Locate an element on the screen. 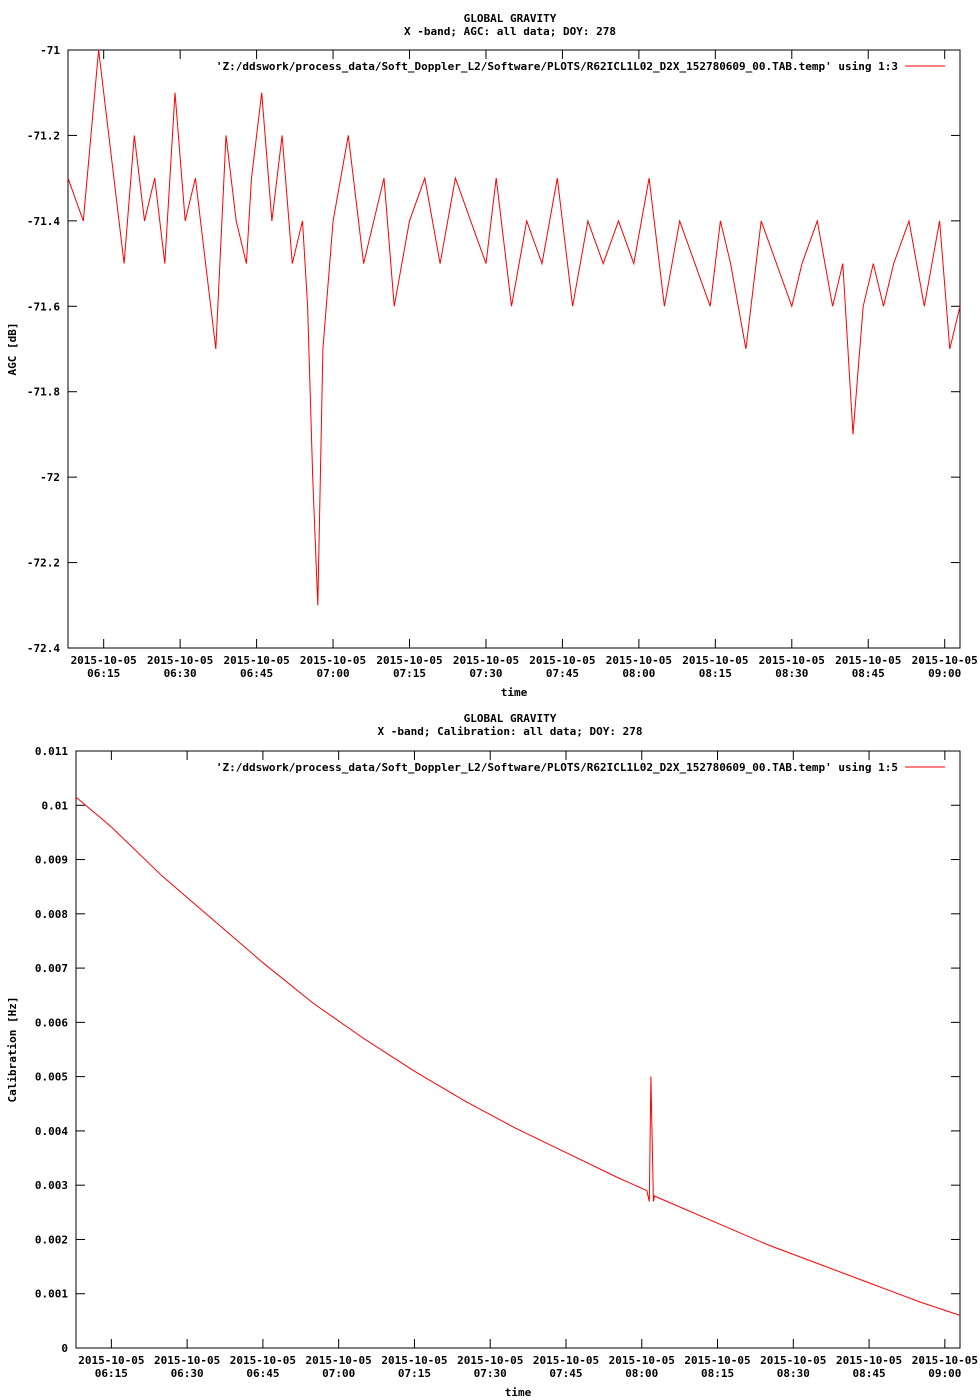 This screenshot has width=980, height=1400. y-tick-label: 0.003 is located at coordinates (51, 1185).